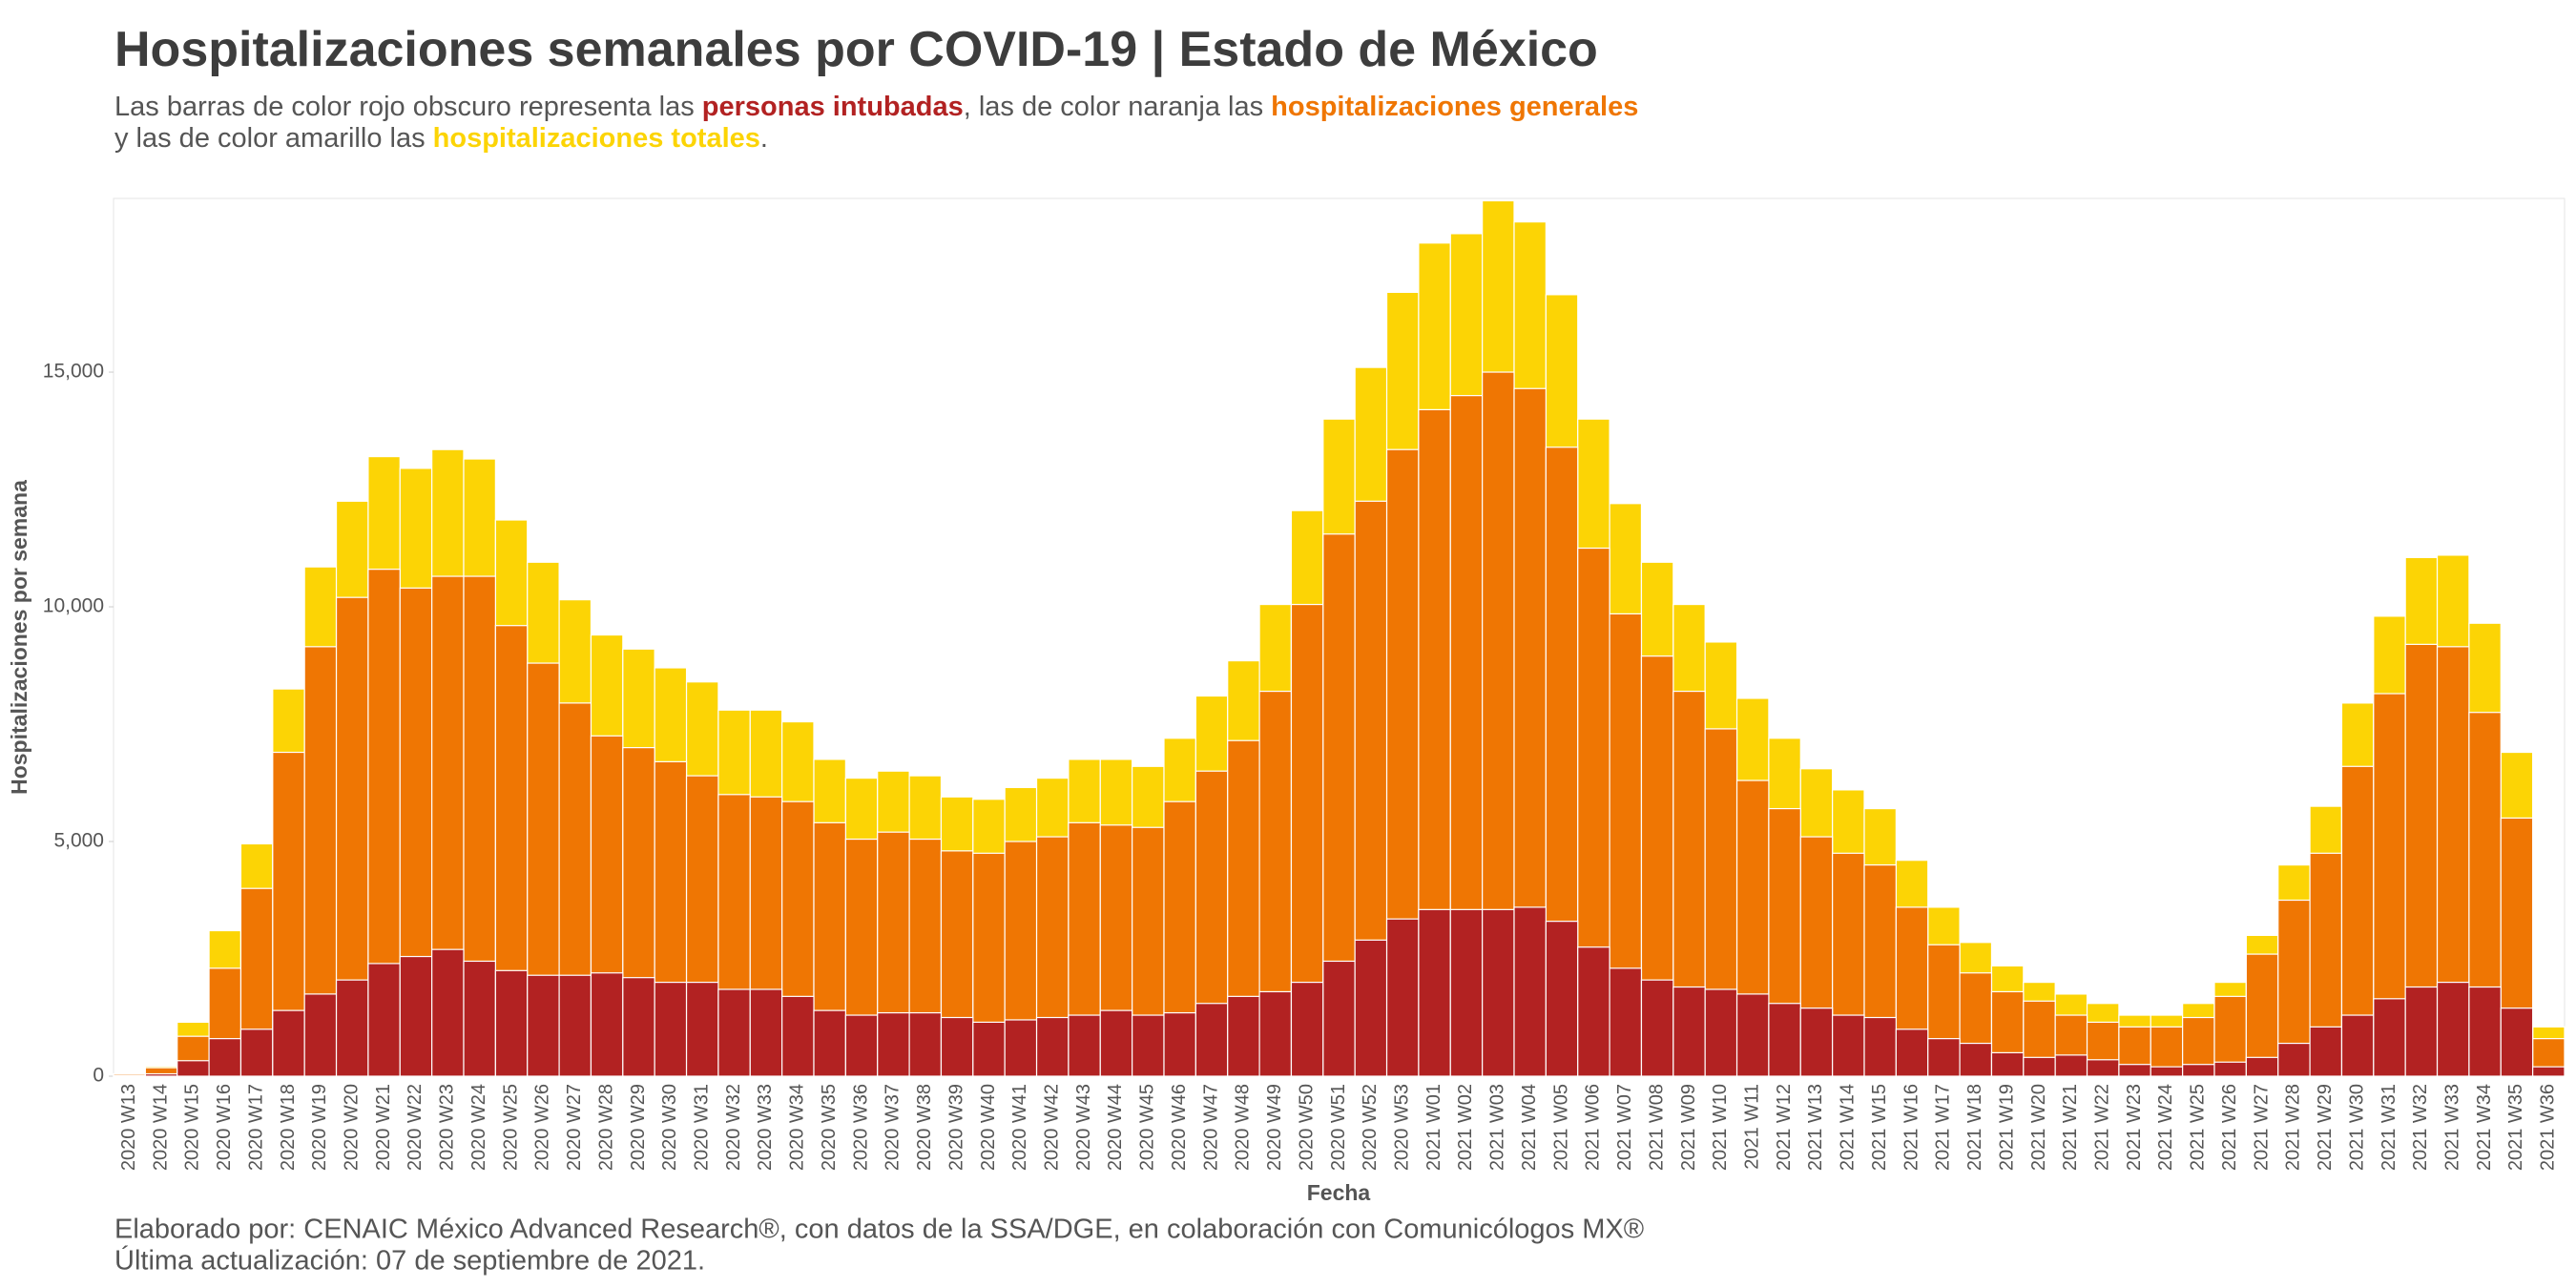 Image resolution: width=2576 pixels, height=1288 pixels. I want to click on y-tick-label: 0, so click(98, 1076).